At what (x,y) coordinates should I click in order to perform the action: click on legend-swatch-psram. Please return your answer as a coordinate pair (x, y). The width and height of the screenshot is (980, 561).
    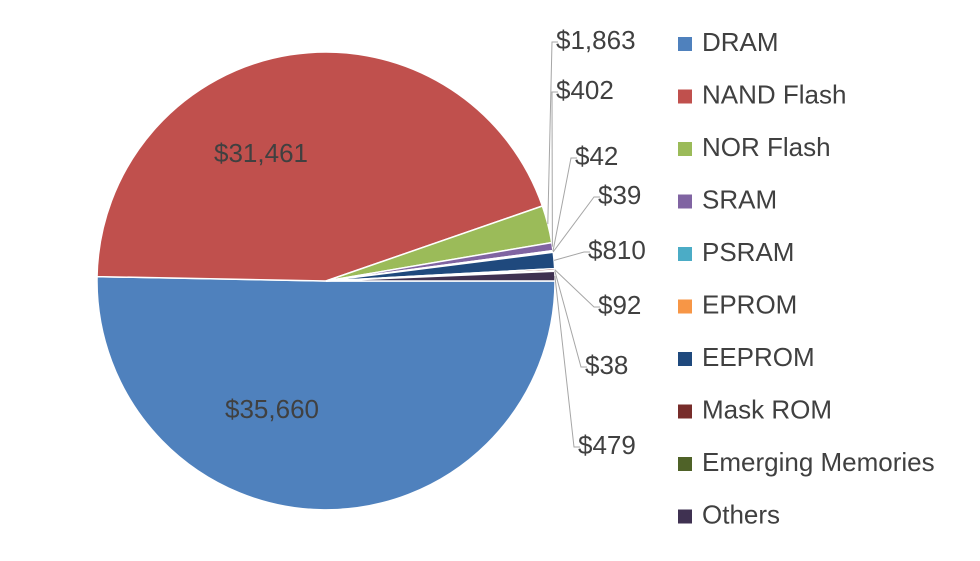
    Looking at the image, I should click on (685, 254).